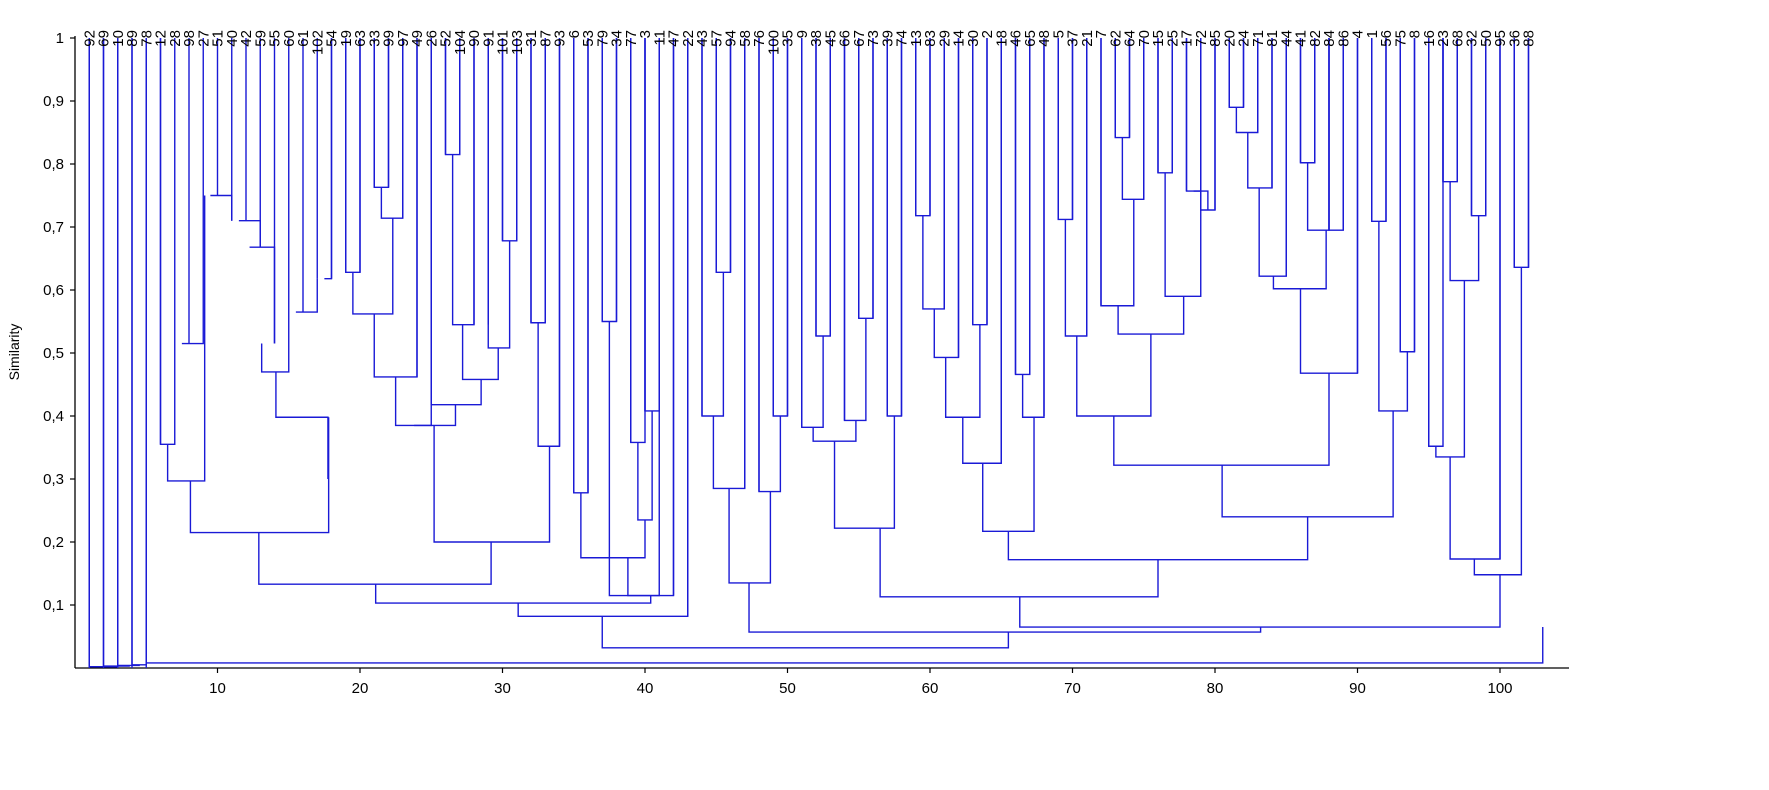  Describe the element at coordinates (53, 542) in the screenshot. I see `y-tick-label: 0,2` at that location.